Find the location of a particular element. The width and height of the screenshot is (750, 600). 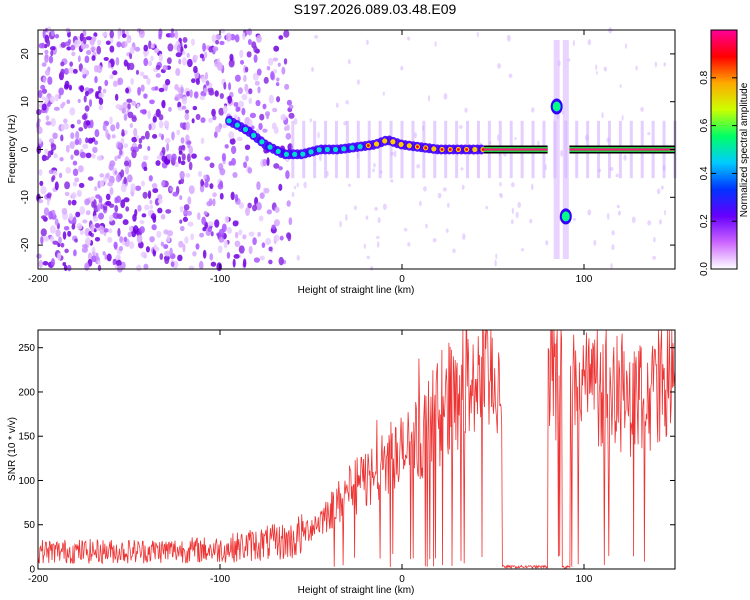

x-tick-label: -100 is located at coordinates (220, 579).